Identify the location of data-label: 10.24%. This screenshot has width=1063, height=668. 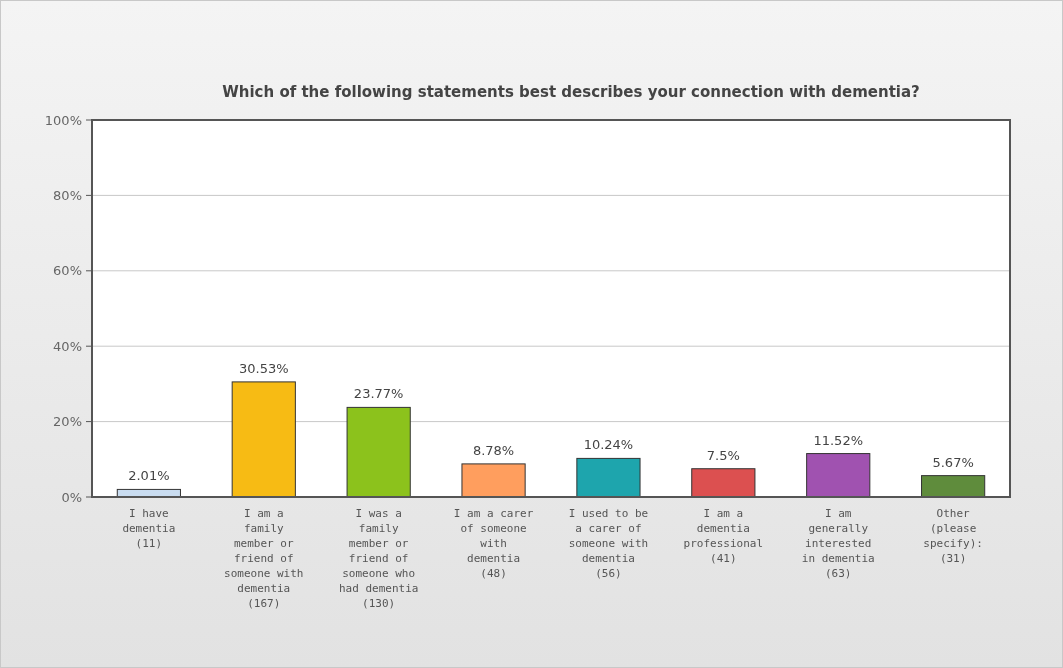
(608, 445).